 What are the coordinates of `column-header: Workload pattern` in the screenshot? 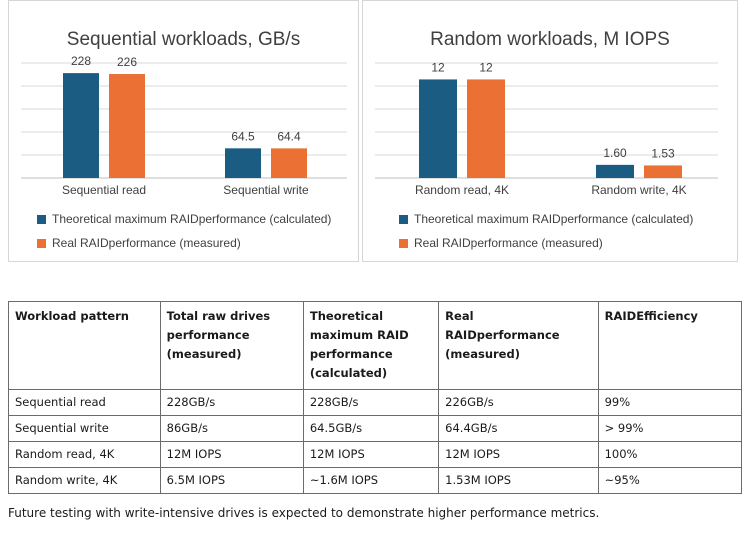 It's located at (84, 345).